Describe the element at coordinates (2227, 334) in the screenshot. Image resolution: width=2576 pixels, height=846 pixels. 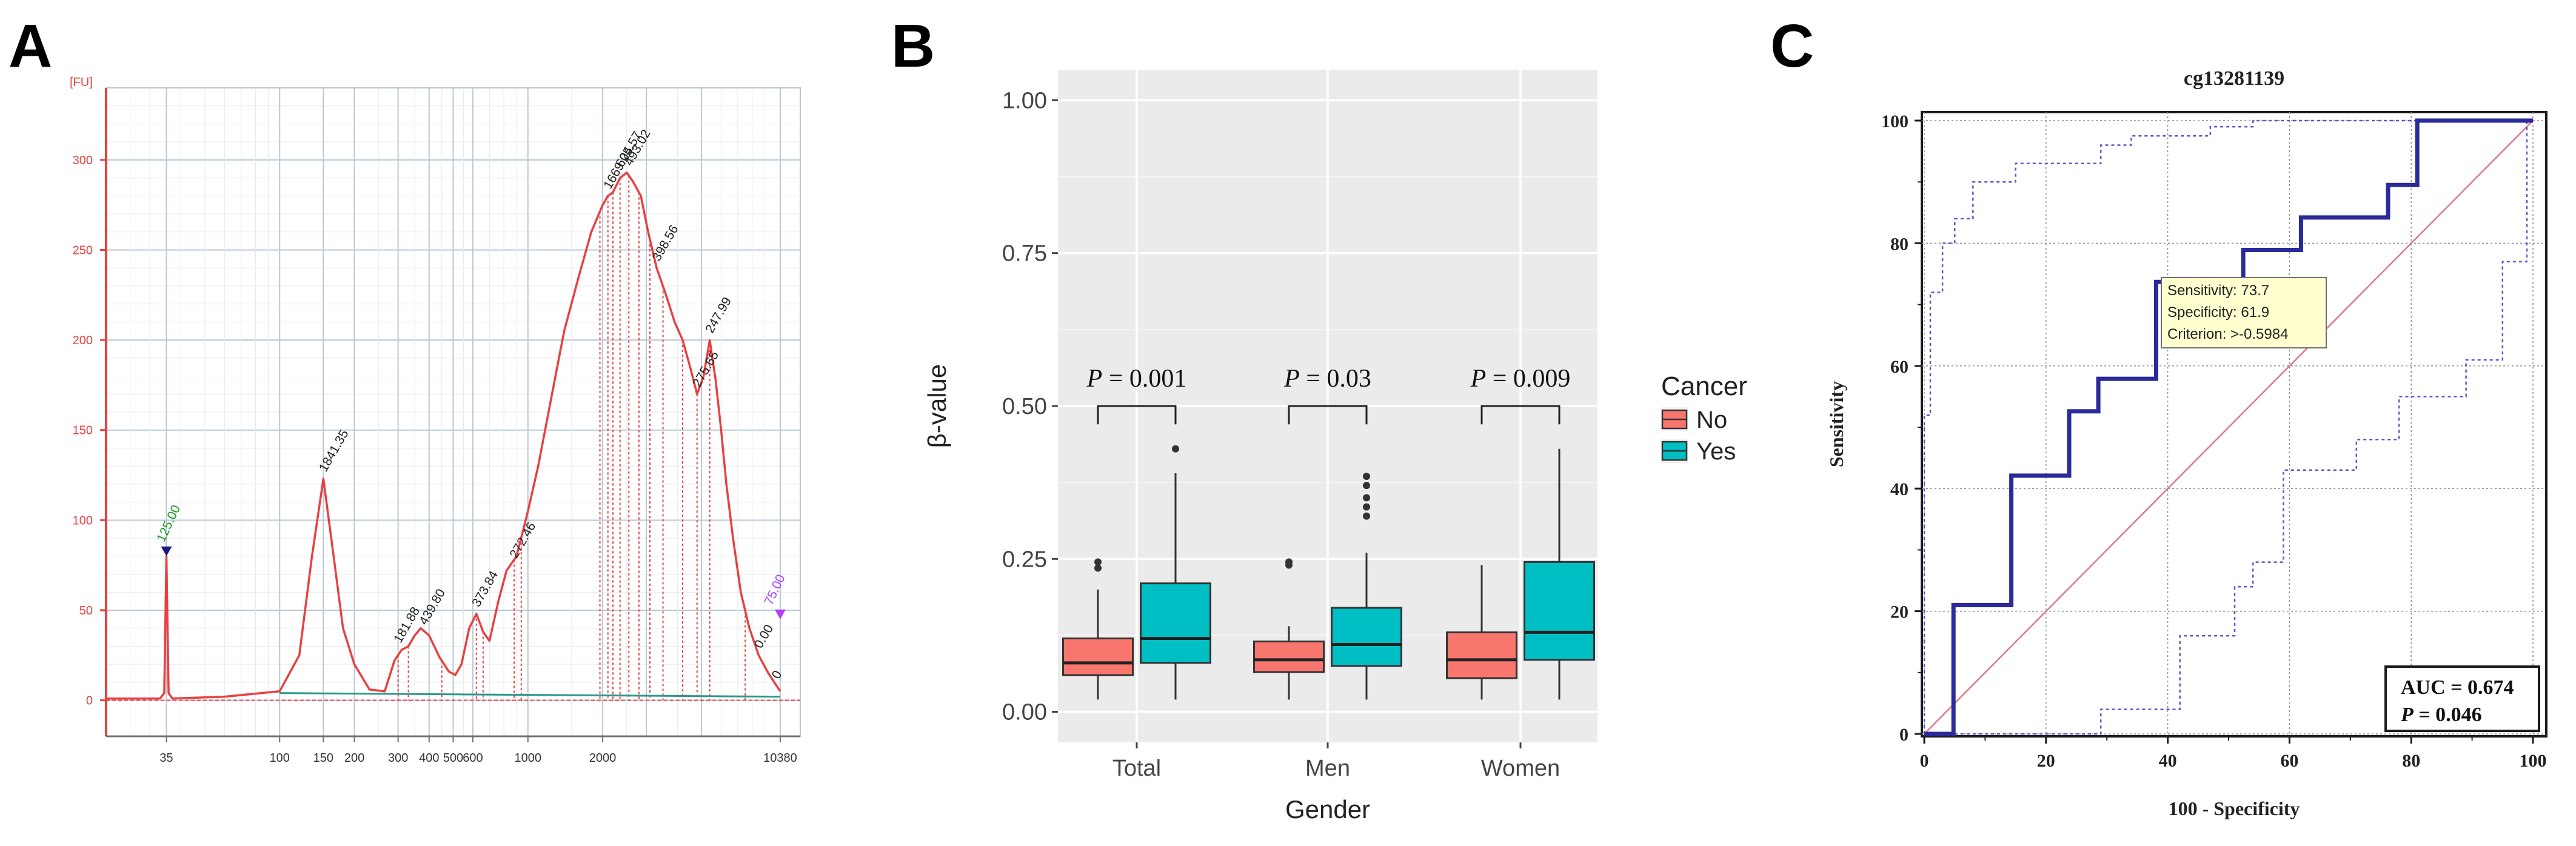
I see `roc-tooltip-criterion: Criterion: >-0.5984` at that location.